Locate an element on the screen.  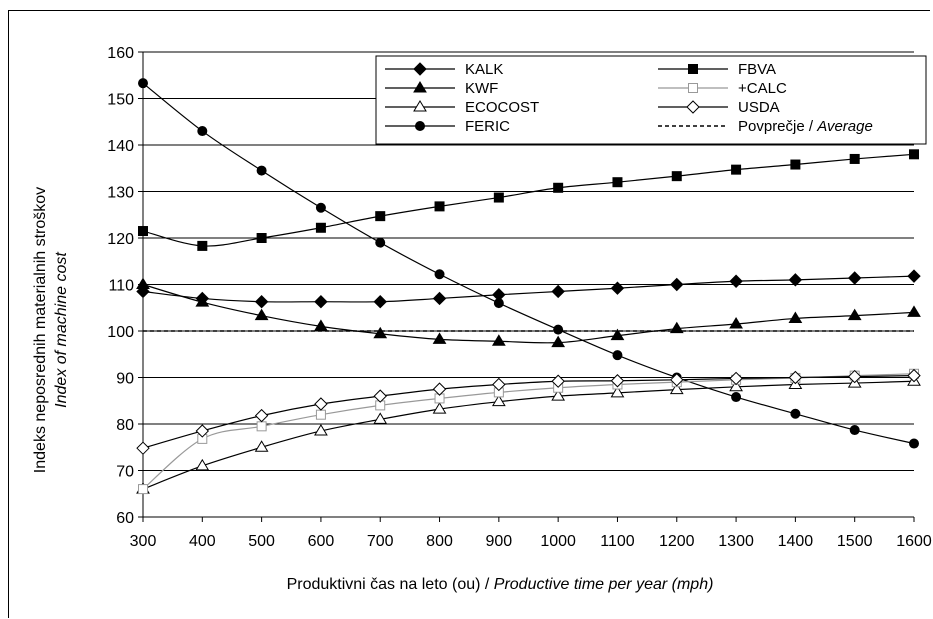
x-tick-label: 1400 is located at coordinates (796, 541).